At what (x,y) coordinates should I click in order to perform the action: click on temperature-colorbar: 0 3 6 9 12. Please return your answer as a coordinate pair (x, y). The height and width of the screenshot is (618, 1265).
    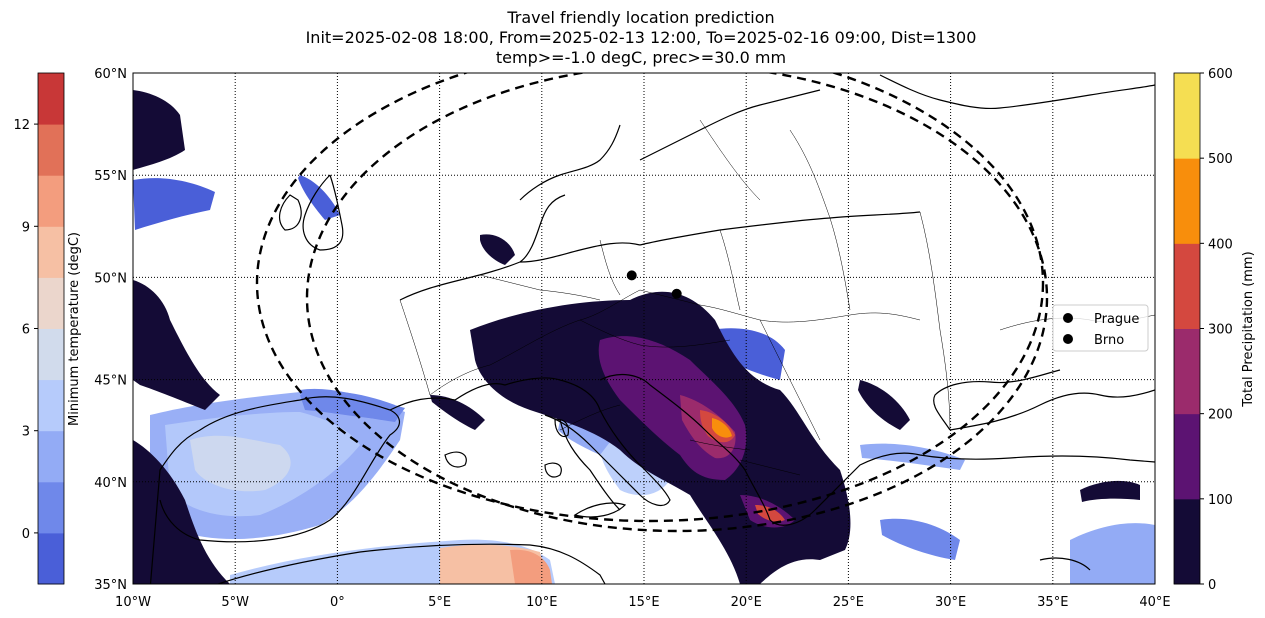
    Looking at the image, I should click on (39, 328).